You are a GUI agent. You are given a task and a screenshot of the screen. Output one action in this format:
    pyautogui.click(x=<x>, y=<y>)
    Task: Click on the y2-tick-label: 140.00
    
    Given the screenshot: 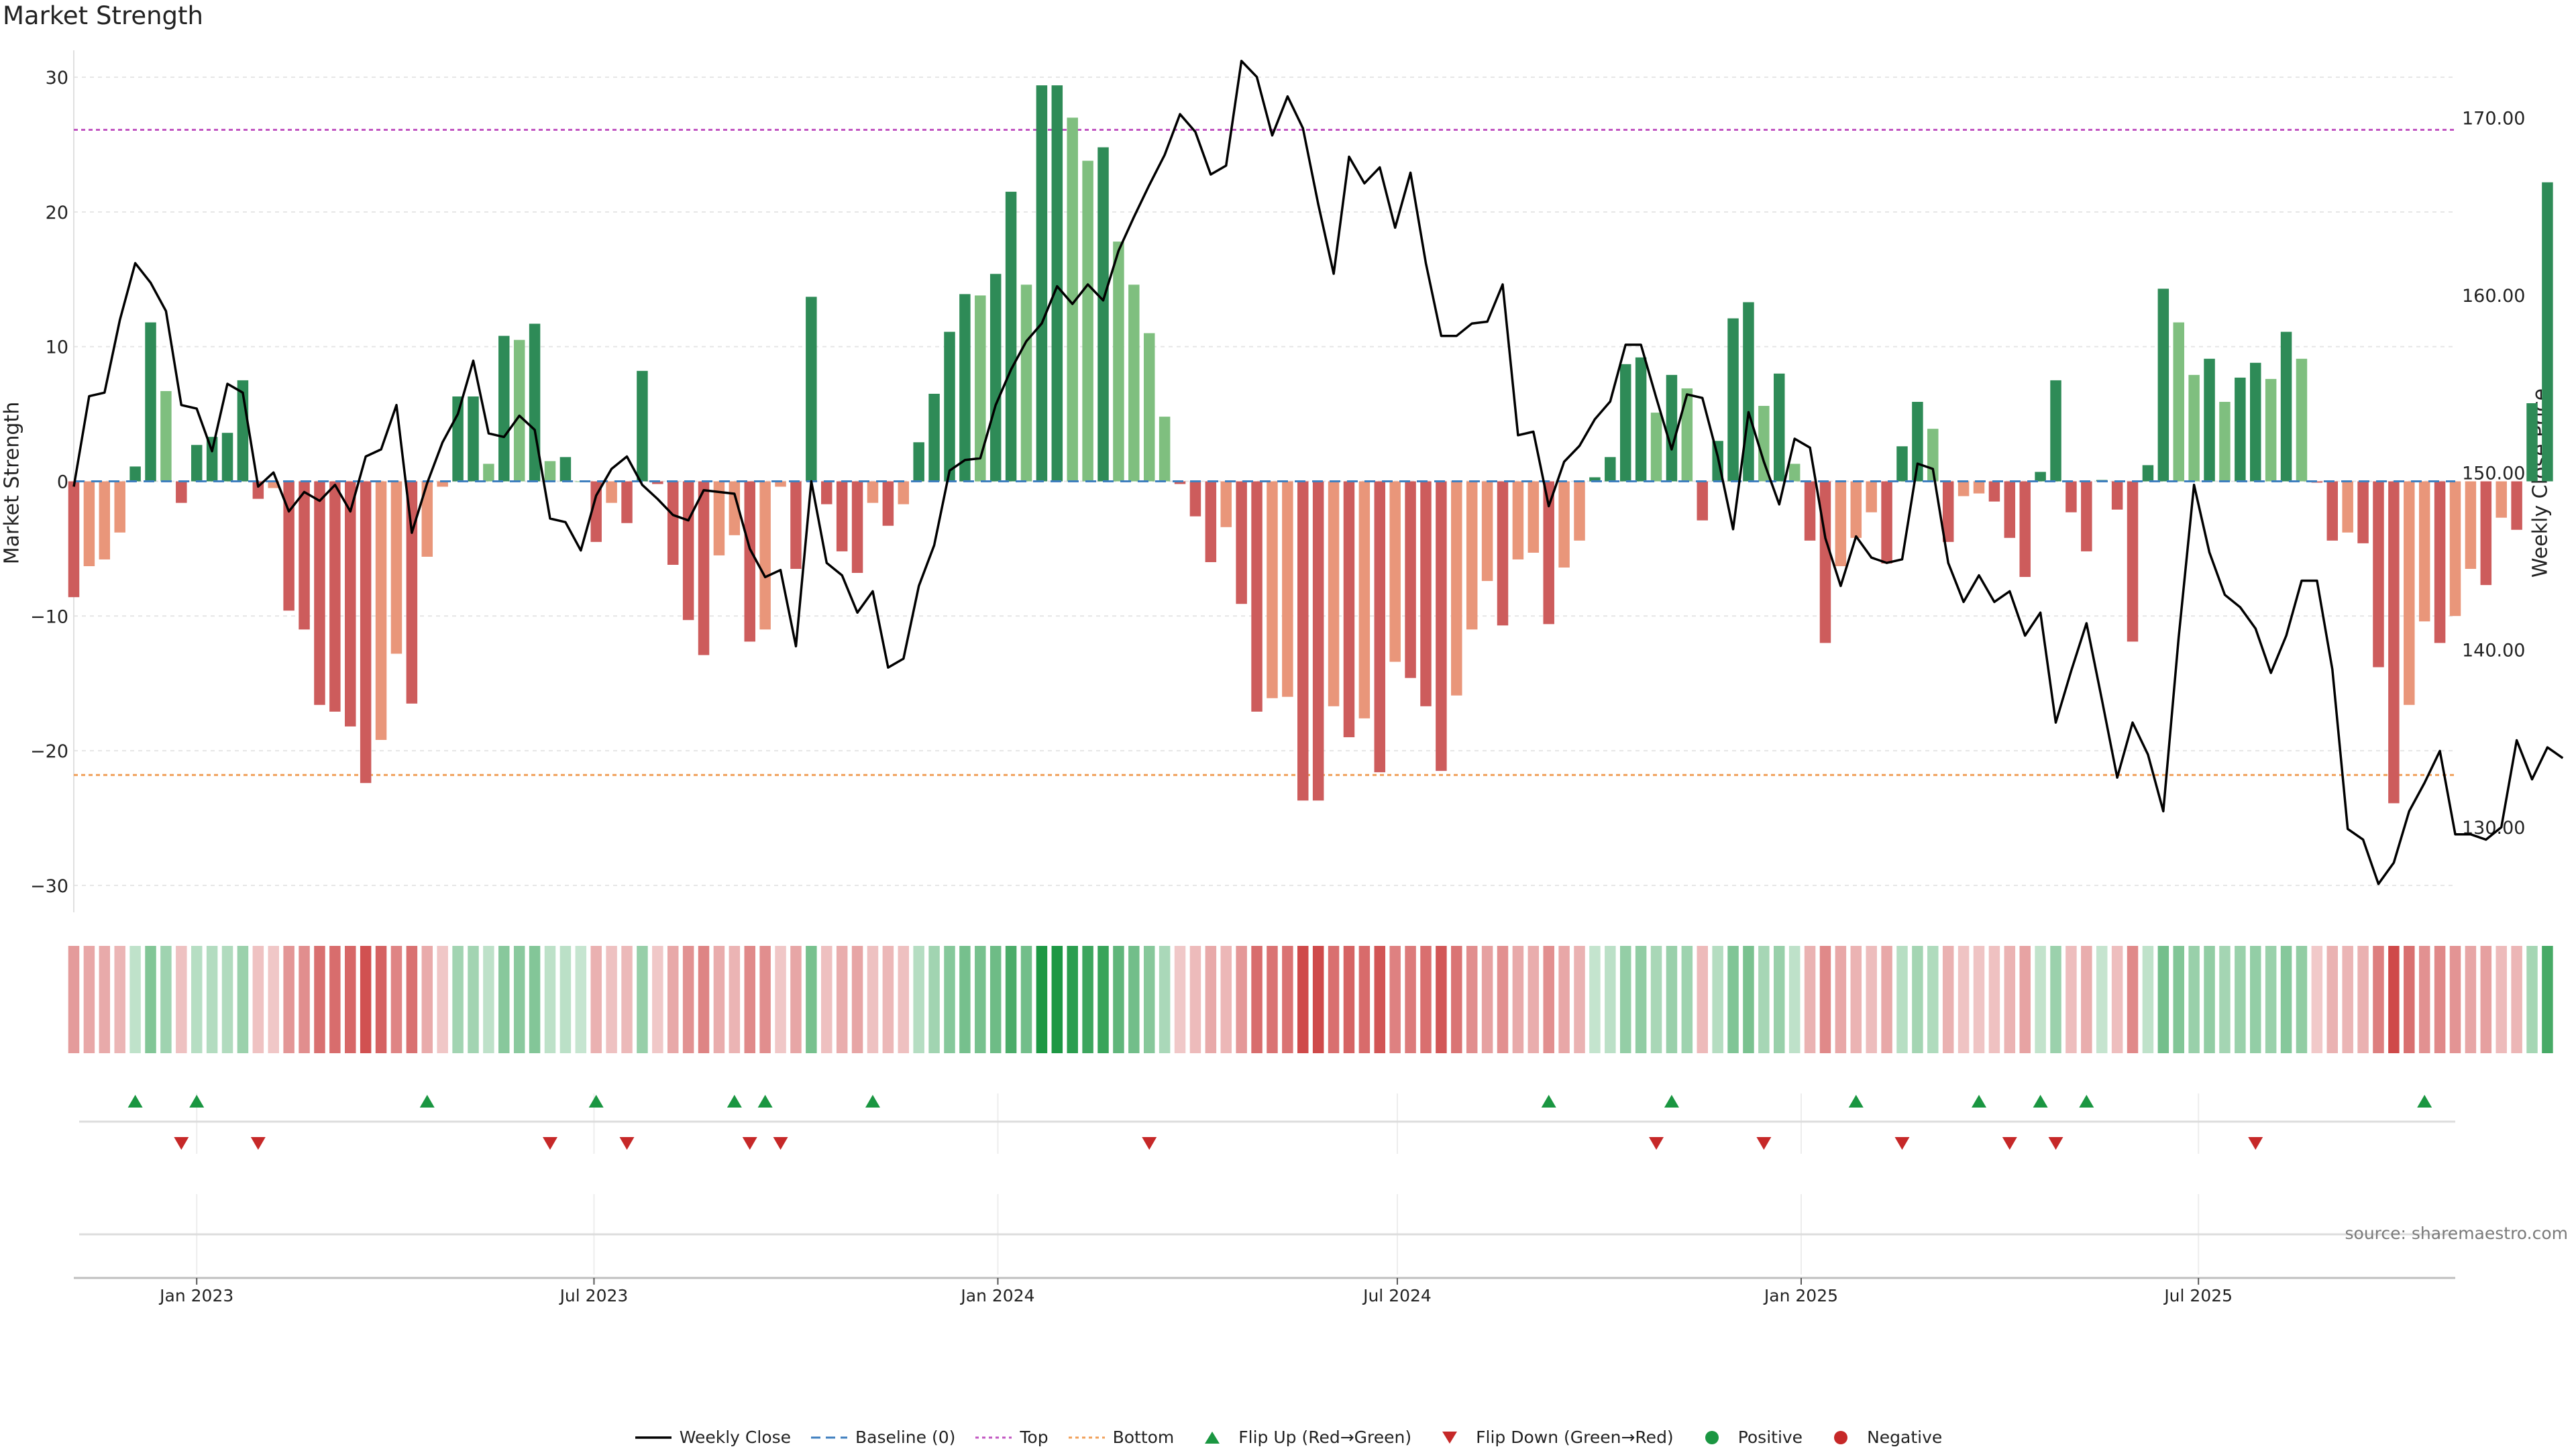 What is the action you would take?
    pyautogui.click(x=2493, y=651)
    